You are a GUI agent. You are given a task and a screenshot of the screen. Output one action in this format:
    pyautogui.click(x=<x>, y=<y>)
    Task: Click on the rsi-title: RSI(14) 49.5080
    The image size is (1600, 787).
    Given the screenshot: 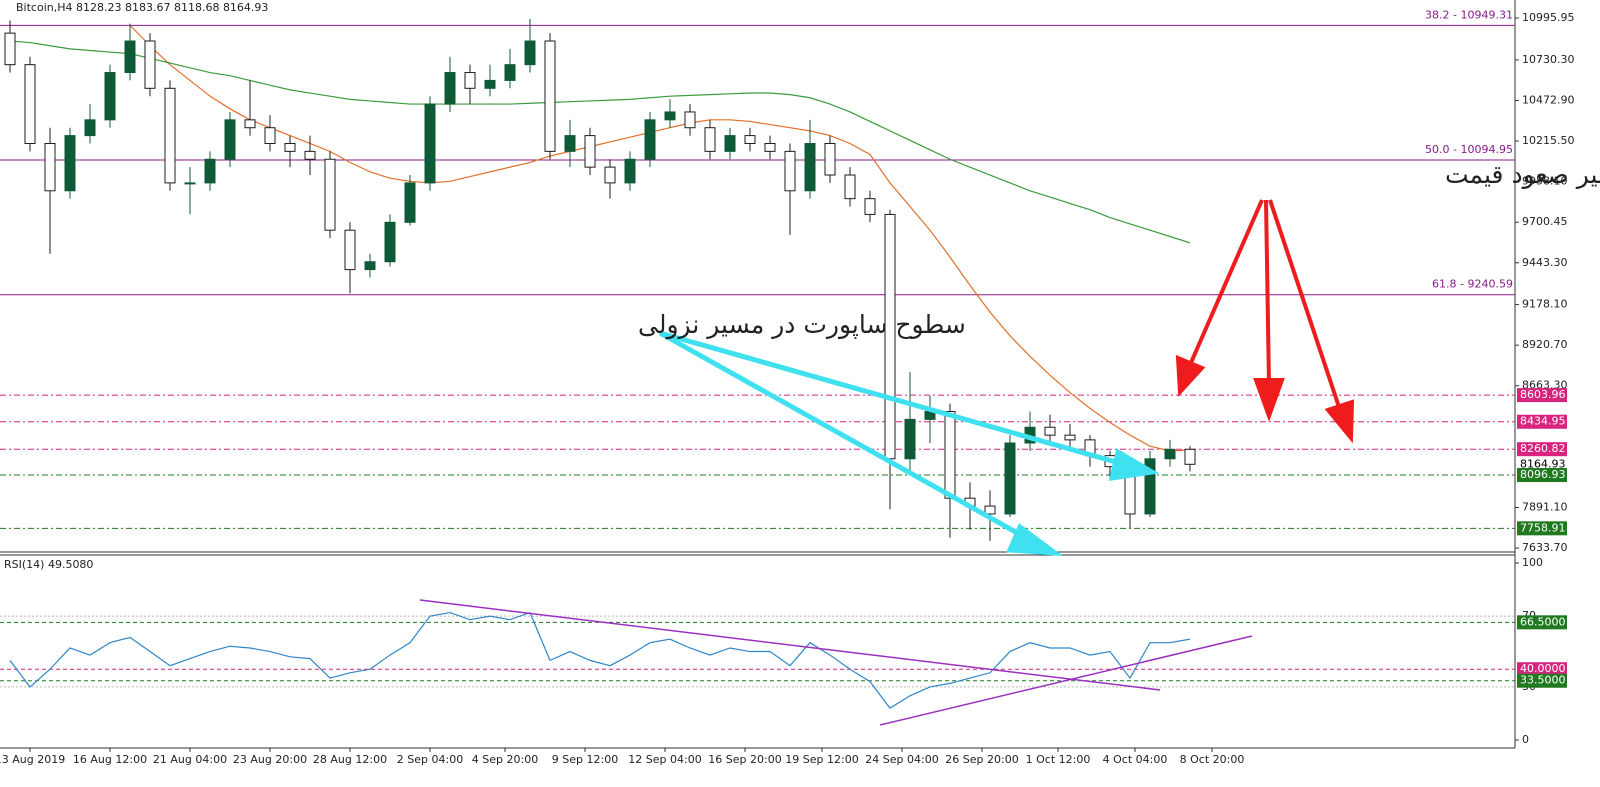 What is the action you would take?
    pyautogui.click(x=48, y=564)
    